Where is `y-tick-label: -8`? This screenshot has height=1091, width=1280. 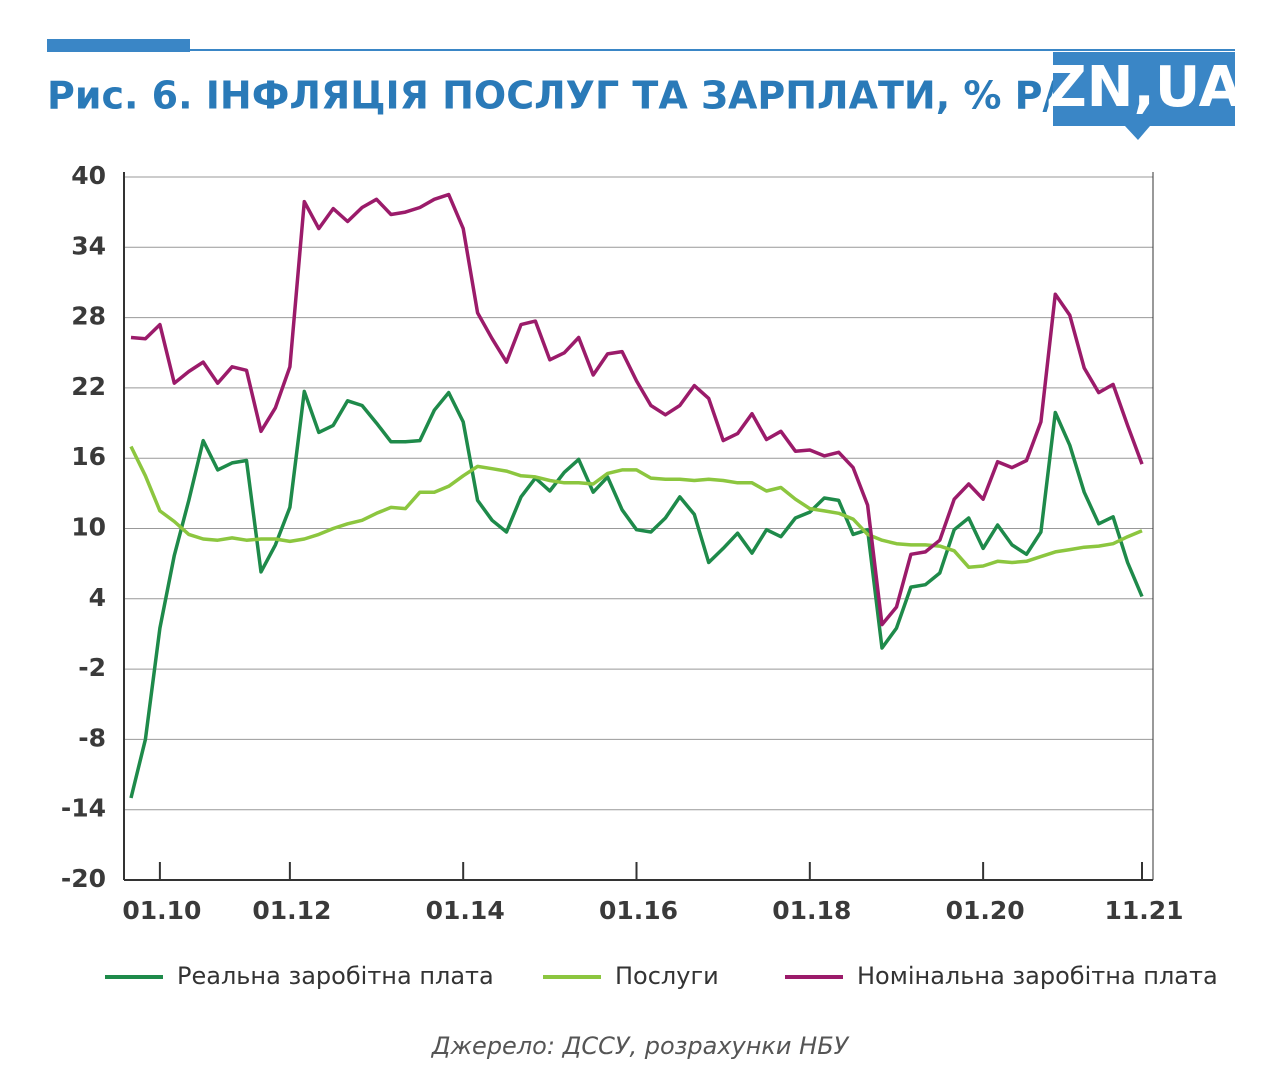
y-tick-label: -8 is located at coordinates (92, 737).